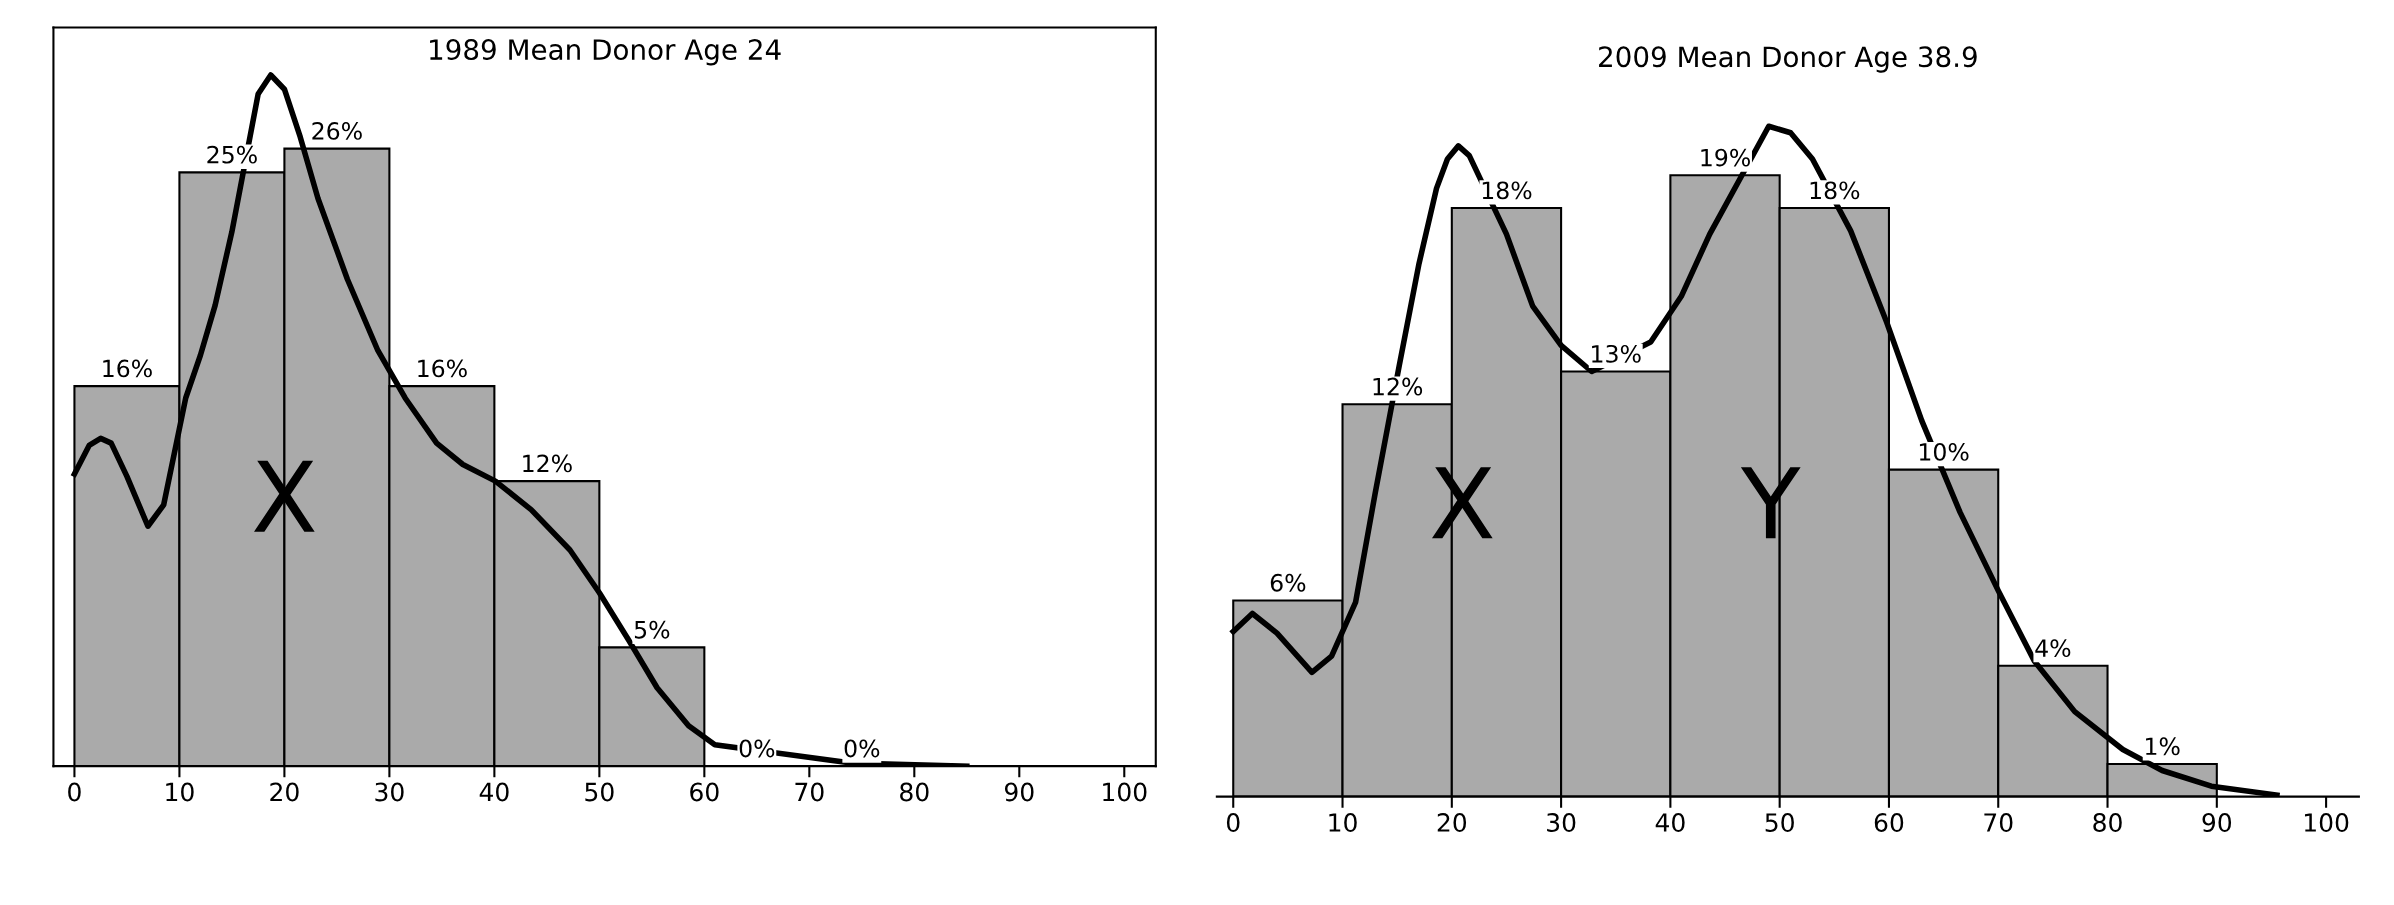 The height and width of the screenshot is (905, 2394). Describe the element at coordinates (1788, 59) in the screenshot. I see `chart-title: 2009 Mean Donor Age 38.9` at that location.